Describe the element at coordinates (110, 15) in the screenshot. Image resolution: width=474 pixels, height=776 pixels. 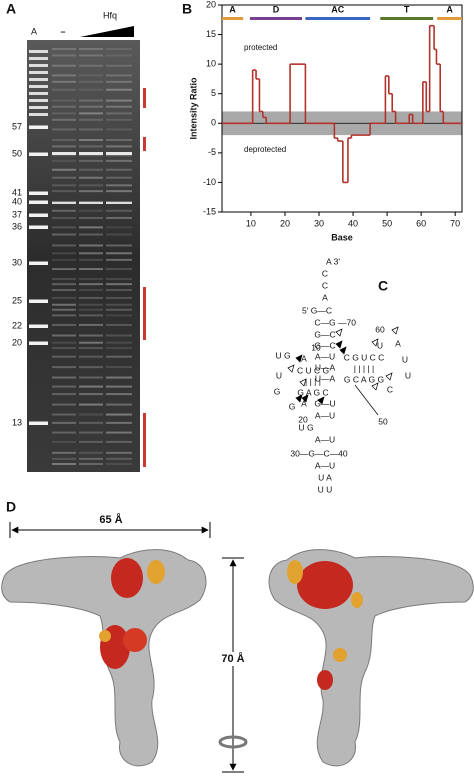
I see `lane-label: Hfq` at that location.